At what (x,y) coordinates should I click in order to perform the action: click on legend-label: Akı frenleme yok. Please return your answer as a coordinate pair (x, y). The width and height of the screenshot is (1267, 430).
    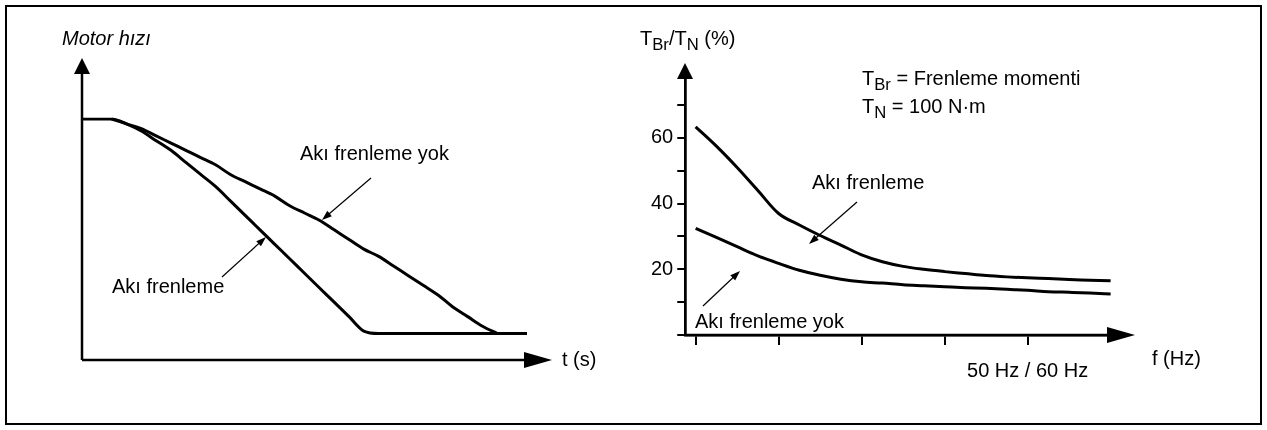
    Looking at the image, I should click on (769, 321).